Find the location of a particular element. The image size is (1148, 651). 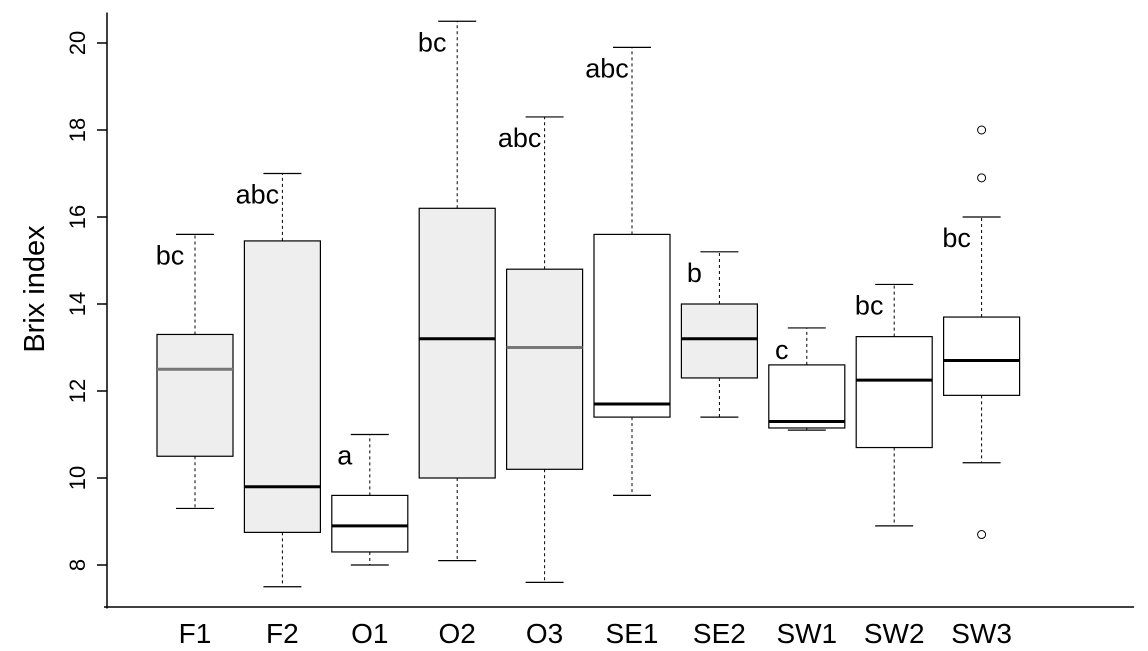

box-se2: b is located at coordinates (719, 334).